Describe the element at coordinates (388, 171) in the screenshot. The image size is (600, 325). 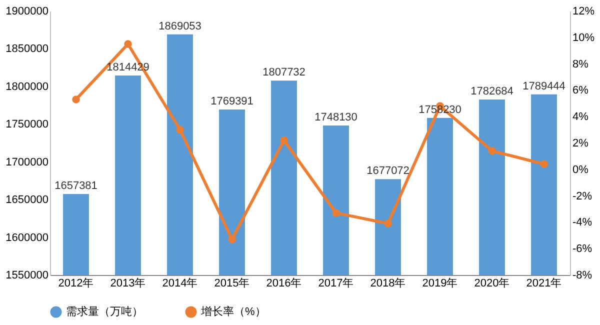
I see `data-label: 1677072` at that location.